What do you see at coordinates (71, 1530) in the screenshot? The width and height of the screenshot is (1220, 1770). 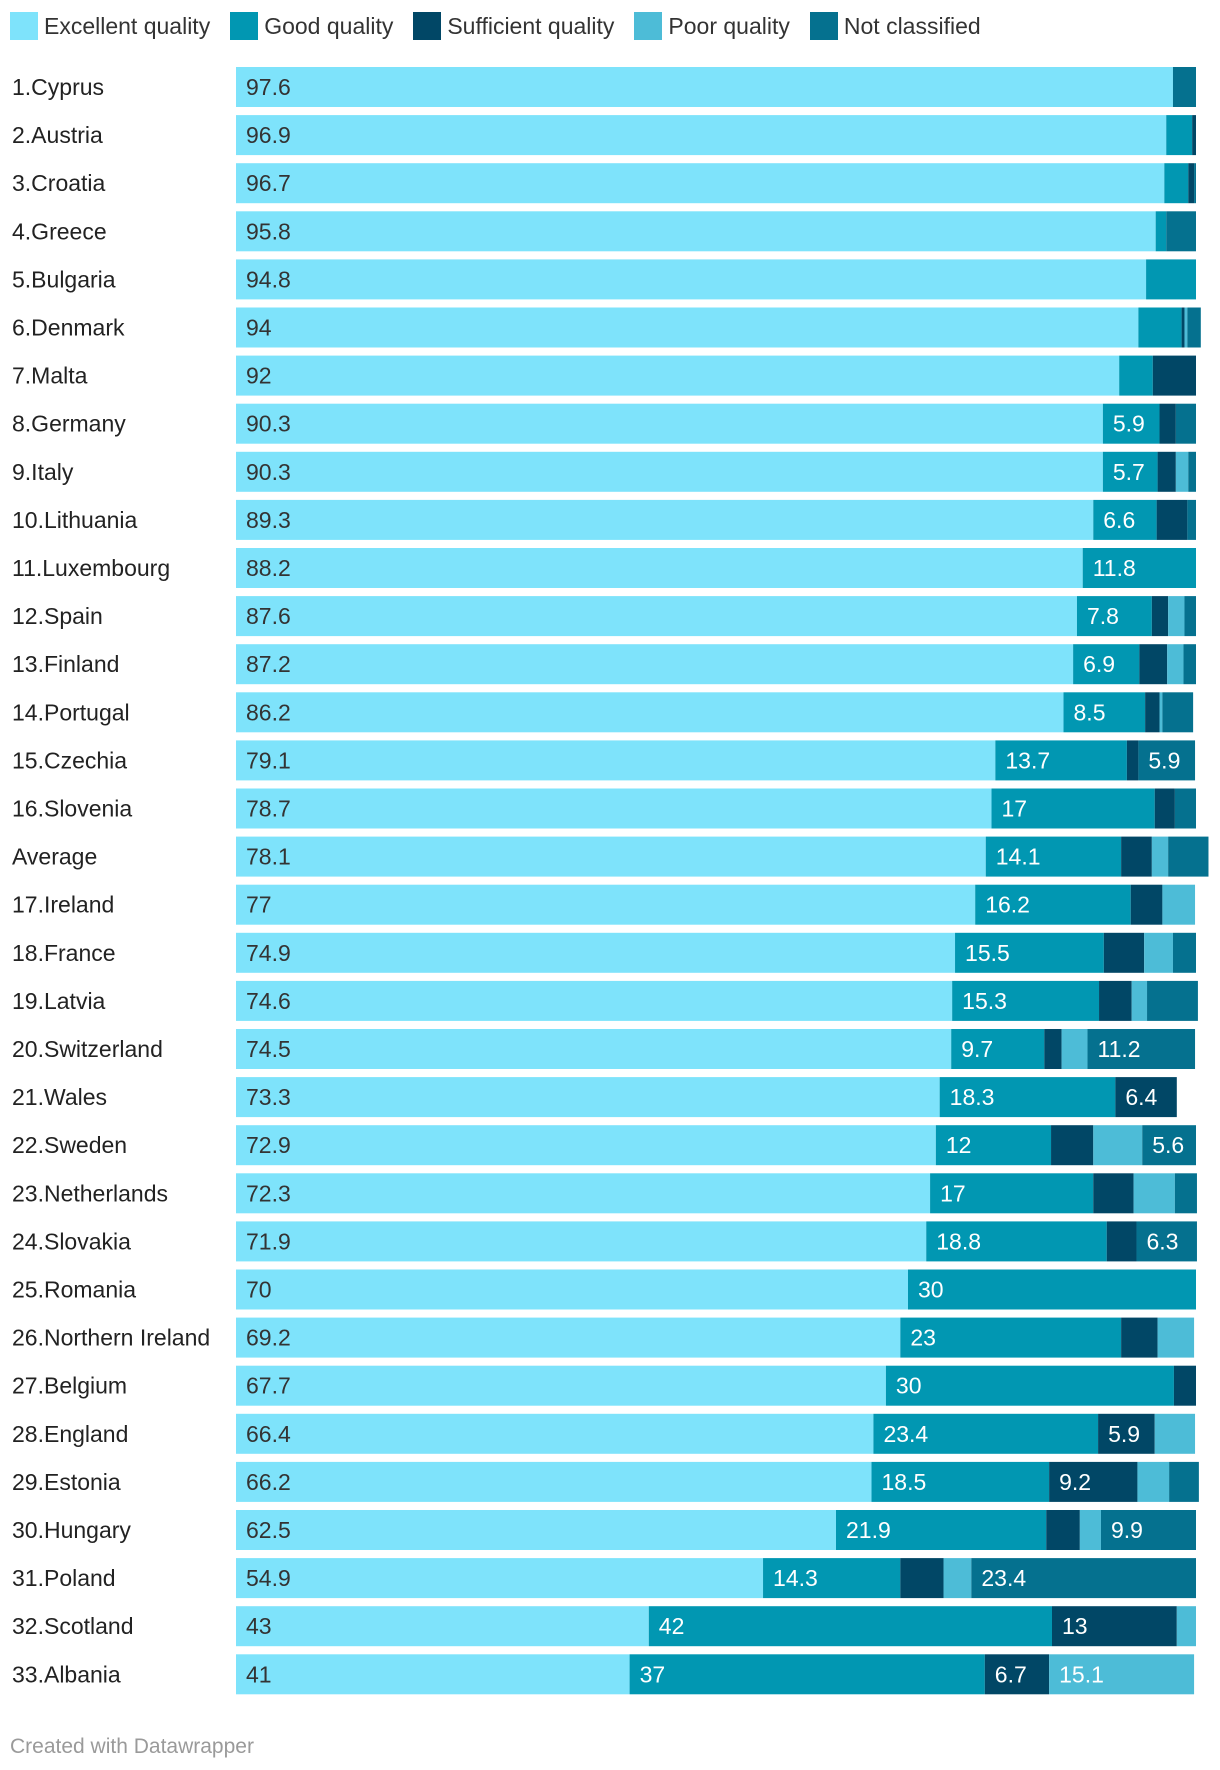 I see `row-label-30-hungary: 30.Hungary` at bounding box center [71, 1530].